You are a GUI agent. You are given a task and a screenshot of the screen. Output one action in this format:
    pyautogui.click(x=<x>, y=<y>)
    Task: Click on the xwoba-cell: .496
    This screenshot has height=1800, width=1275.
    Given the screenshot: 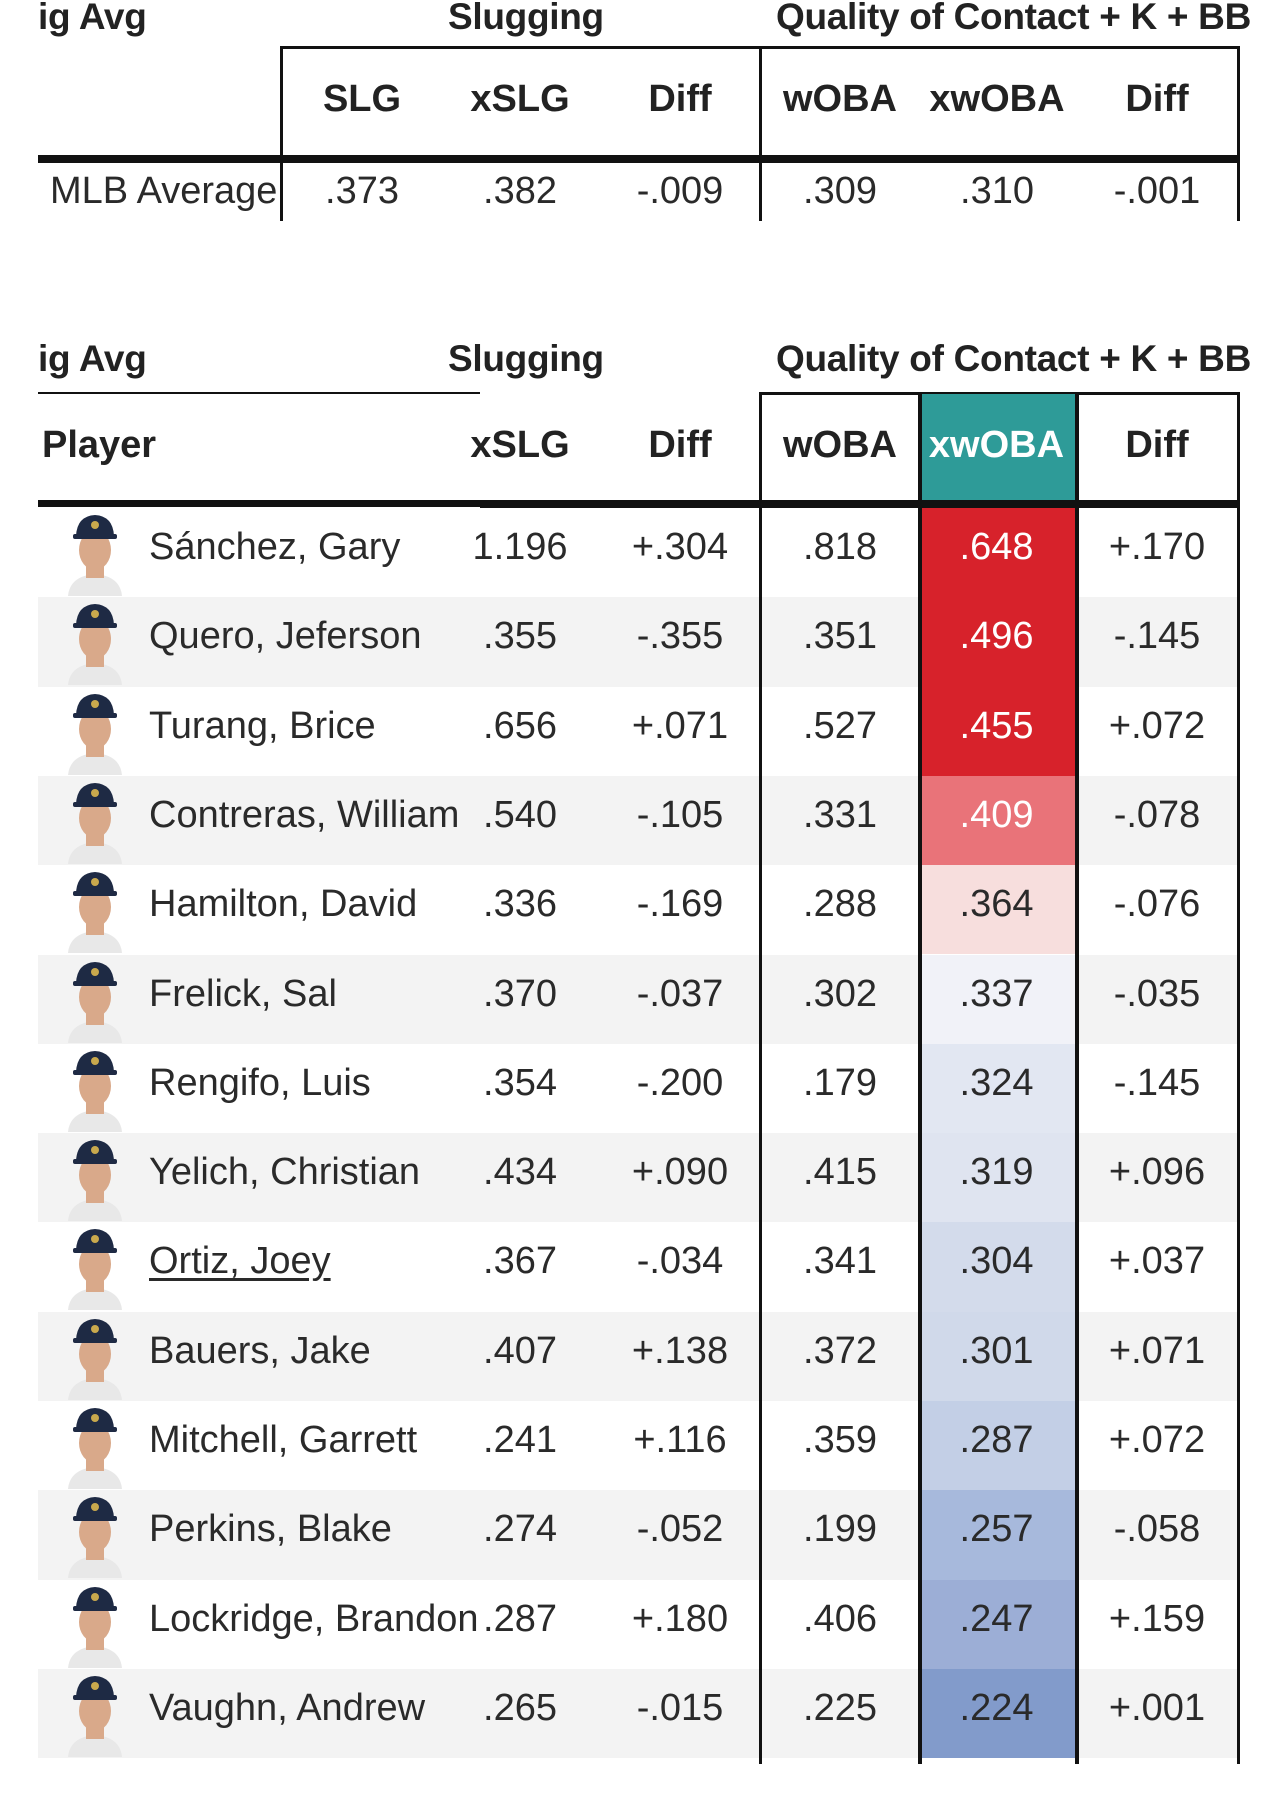 What is the action you would take?
    pyautogui.click(x=996, y=636)
    